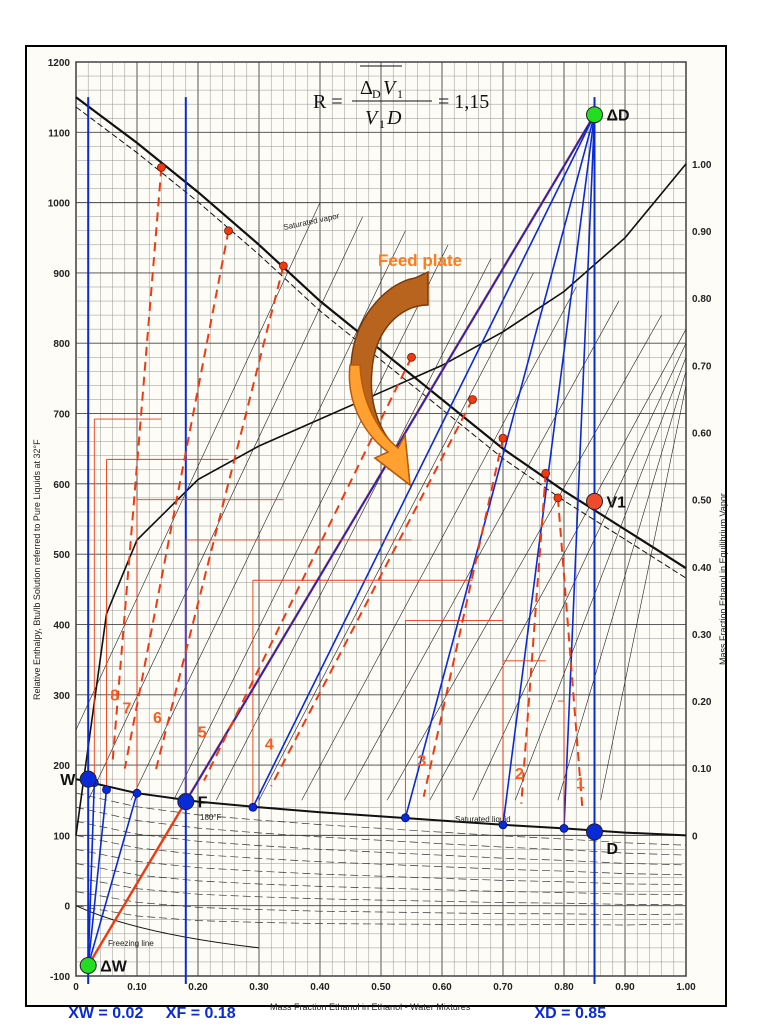  What do you see at coordinates (76, 987) in the screenshot?
I see `x-tick-label: 0` at bounding box center [76, 987].